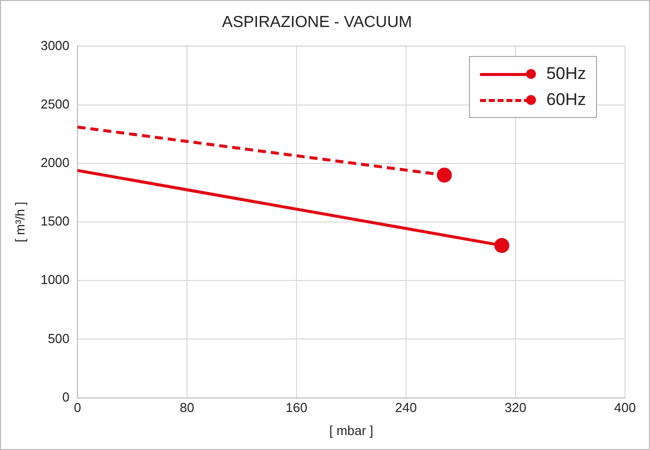  What do you see at coordinates (55, 280) in the screenshot?
I see `y-tick-label: 1000` at bounding box center [55, 280].